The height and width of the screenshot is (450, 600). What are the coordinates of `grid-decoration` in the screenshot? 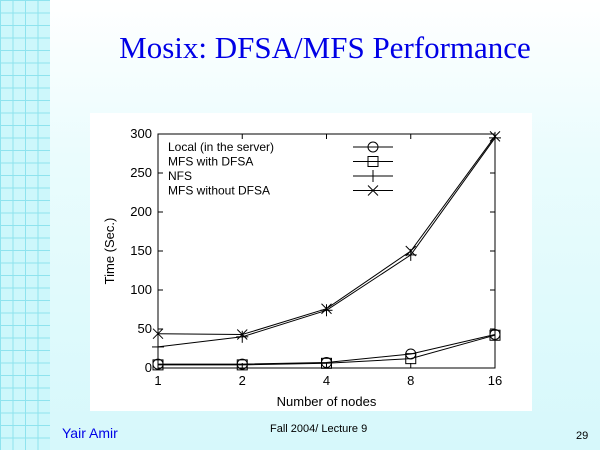 It's located at (25, 225).